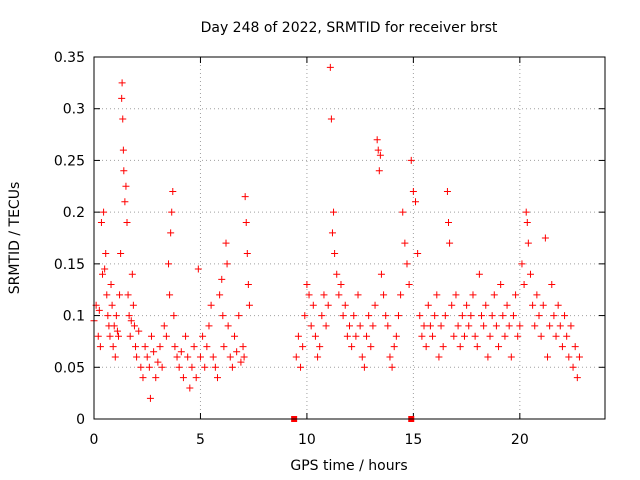 The height and width of the screenshot is (480, 640). Describe the element at coordinates (74, 110) in the screenshot. I see `y-tick-label: 0.3` at that location.